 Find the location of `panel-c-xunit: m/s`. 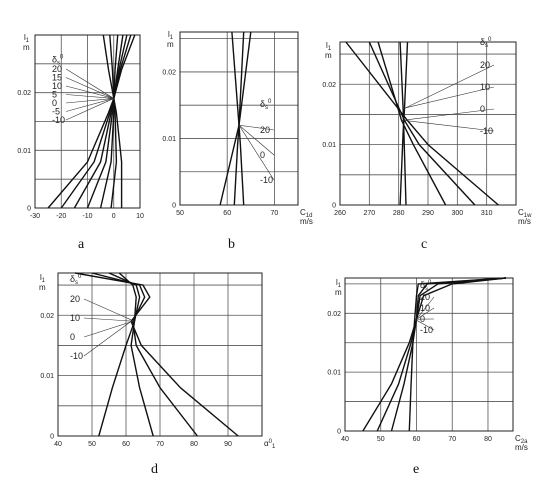

panel-c-xunit: m/s is located at coordinates (524, 221).